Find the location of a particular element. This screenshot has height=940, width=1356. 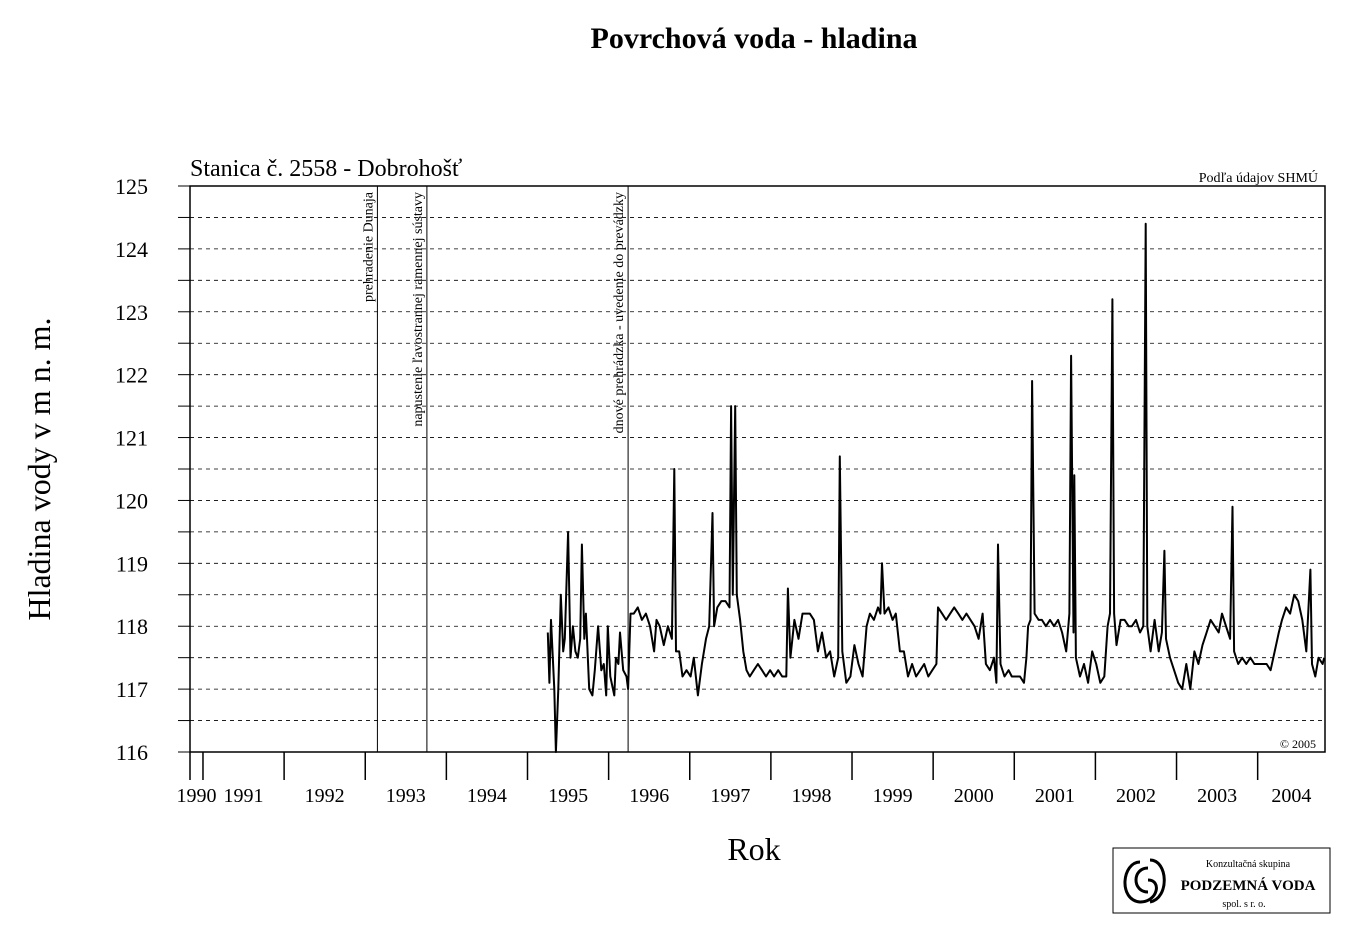

x-tick-label: 1999 is located at coordinates (893, 796).